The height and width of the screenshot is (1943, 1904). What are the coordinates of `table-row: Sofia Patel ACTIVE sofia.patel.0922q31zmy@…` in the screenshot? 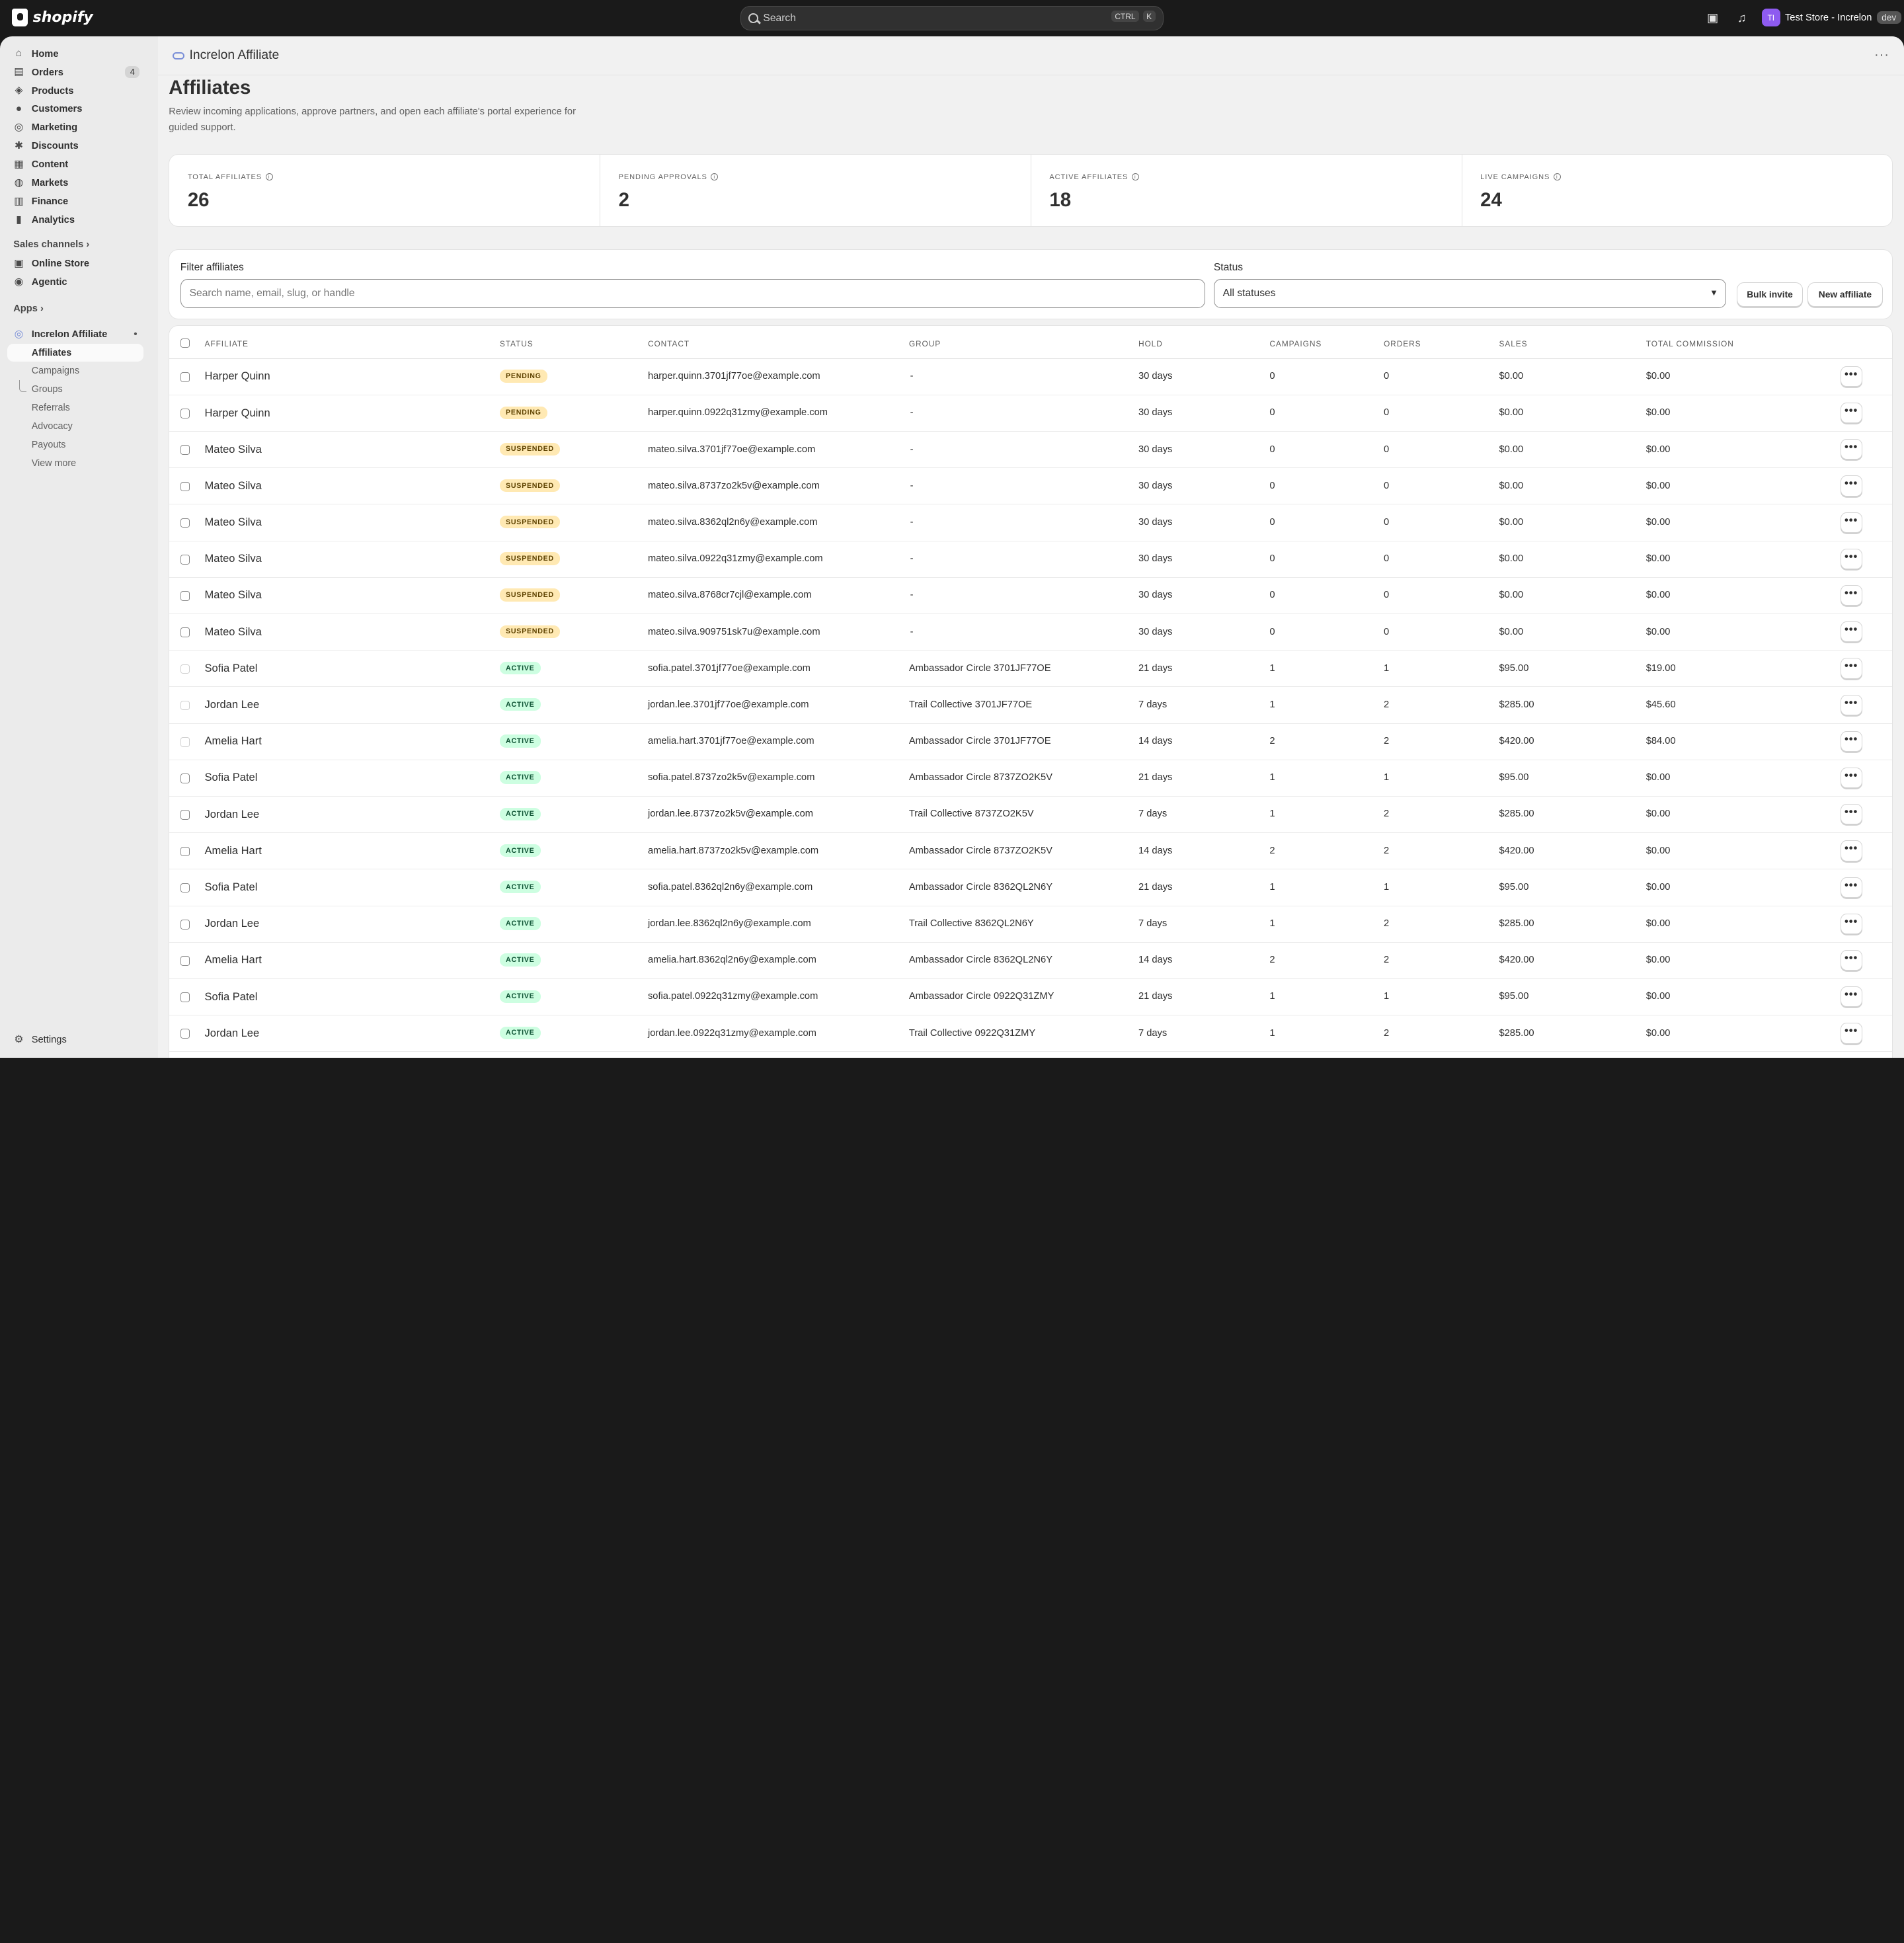 It's located at (1031, 997).